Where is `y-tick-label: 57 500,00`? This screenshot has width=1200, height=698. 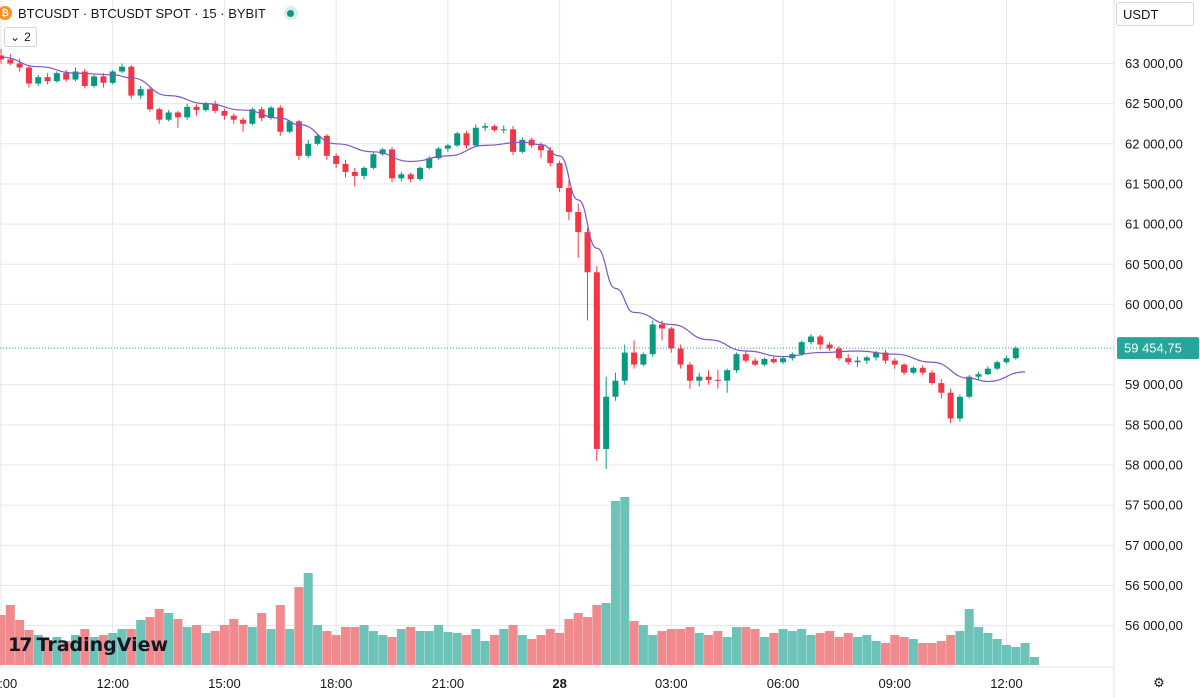 y-tick-label: 57 500,00 is located at coordinates (1154, 505).